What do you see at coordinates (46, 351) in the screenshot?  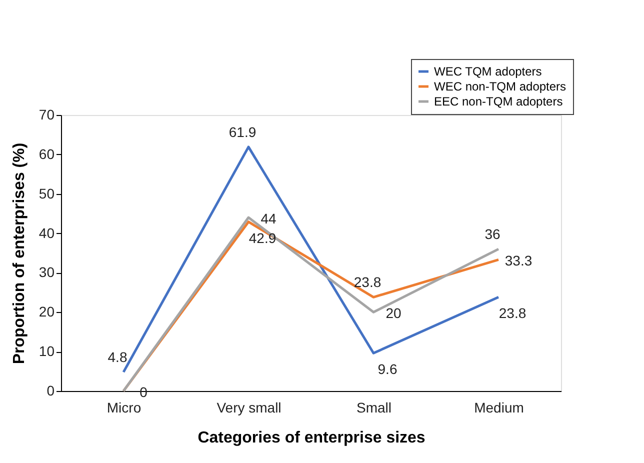 I see `y-tick-label: 10` at bounding box center [46, 351].